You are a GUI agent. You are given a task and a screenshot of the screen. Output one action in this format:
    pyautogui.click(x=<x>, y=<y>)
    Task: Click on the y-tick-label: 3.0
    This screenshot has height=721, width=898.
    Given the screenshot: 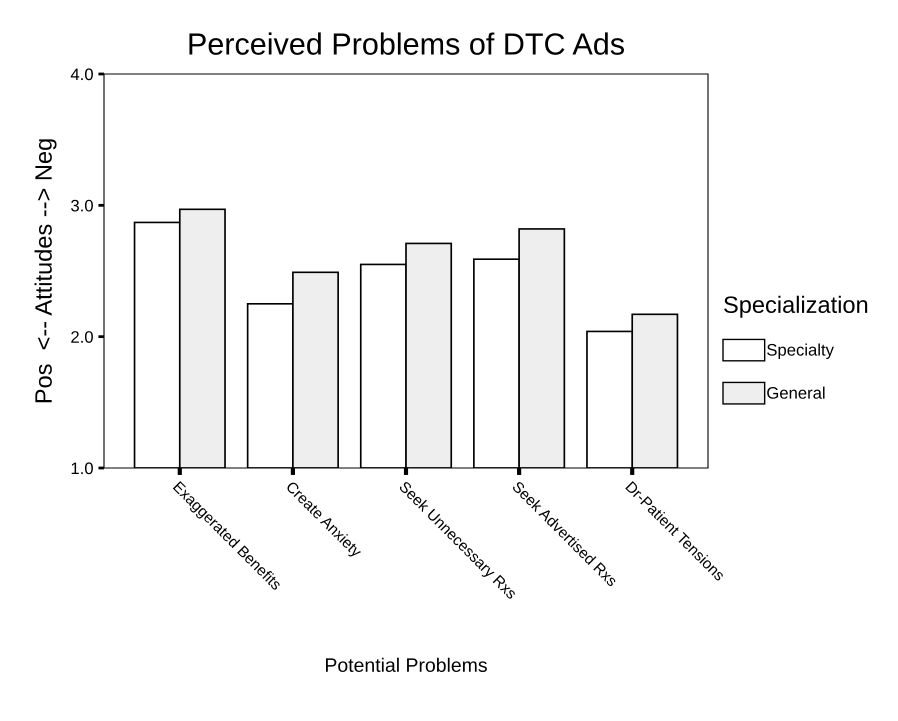 What is the action you would take?
    pyautogui.click(x=82, y=206)
    